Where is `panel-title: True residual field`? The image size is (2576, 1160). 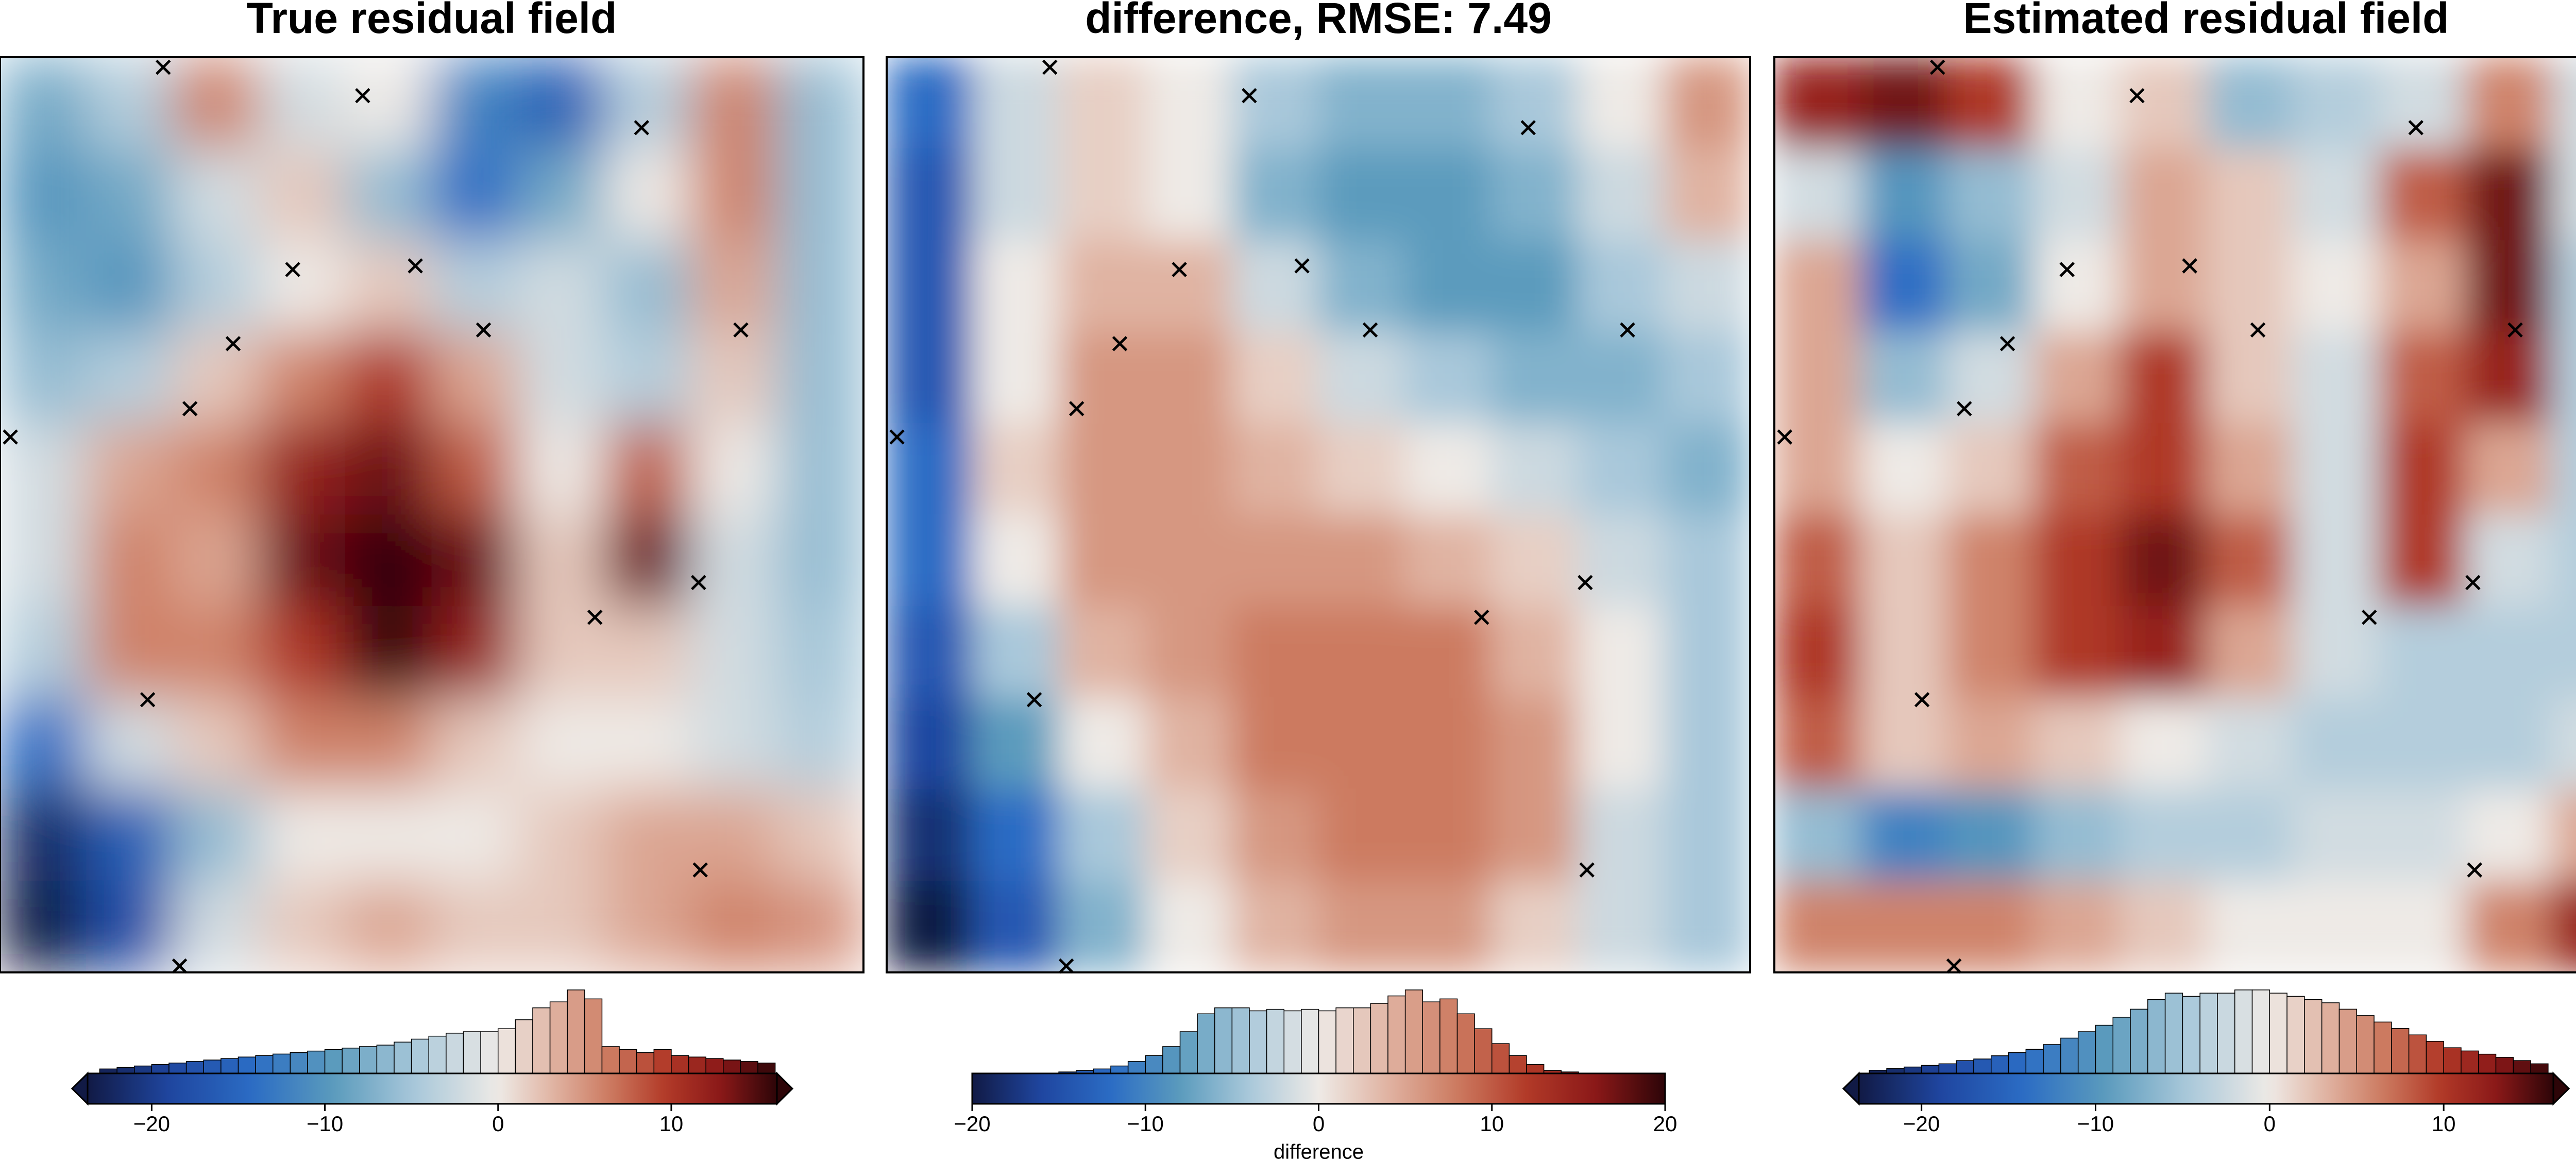 panel-title: True residual field is located at coordinates (432, 21).